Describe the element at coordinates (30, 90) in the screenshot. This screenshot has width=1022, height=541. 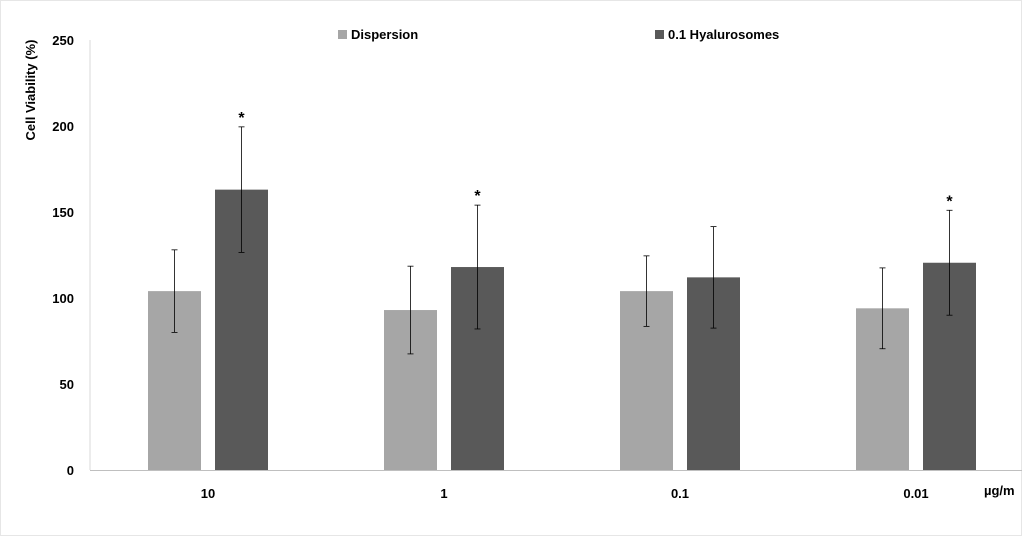
I see `y-axis-title: Cell Viability (%)` at that location.